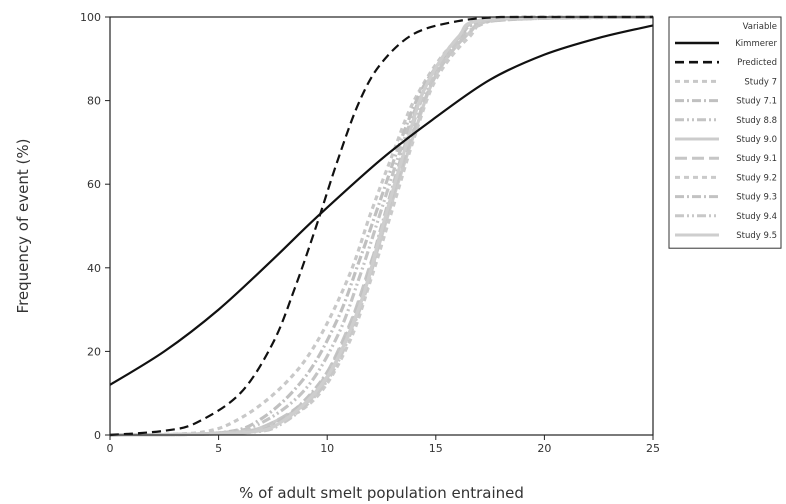 The image size is (786, 504). Describe the element at coordinates (756, 217) in the screenshot. I see `legend-label: Study 9.4` at that location.